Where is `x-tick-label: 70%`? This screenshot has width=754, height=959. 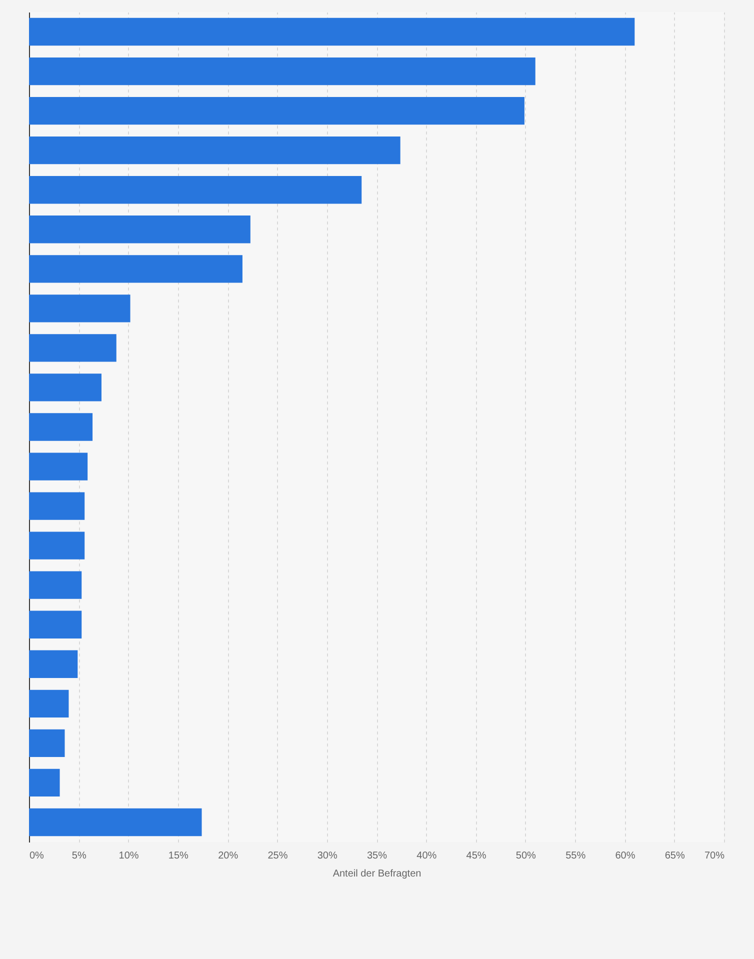
x-tick-label: 70% is located at coordinates (714, 856).